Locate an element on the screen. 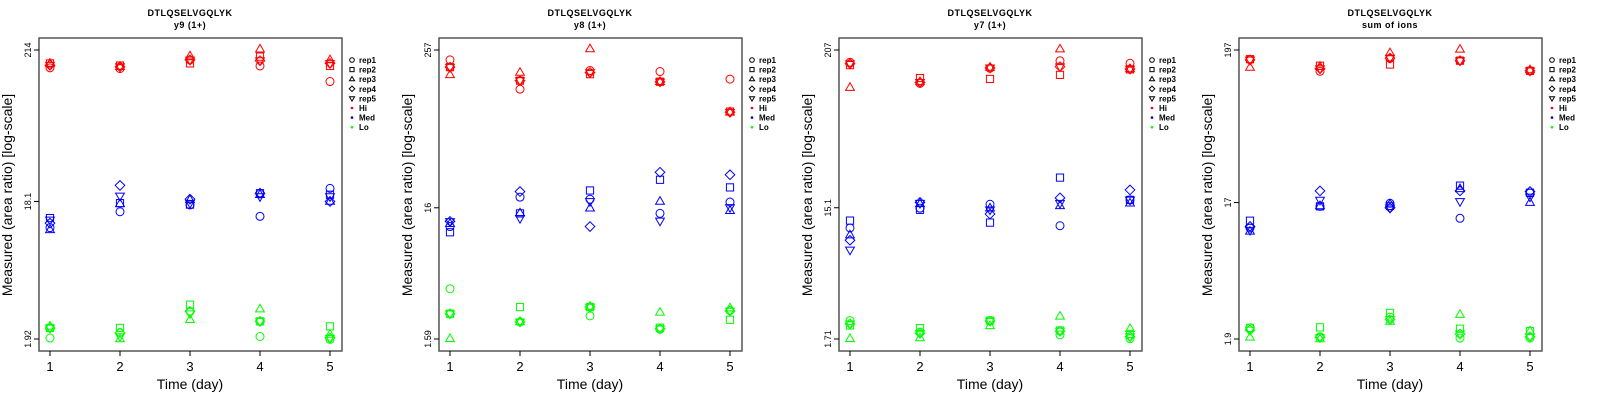 The height and width of the screenshot is (400, 1600). series-med is located at coordinates (590, 201).